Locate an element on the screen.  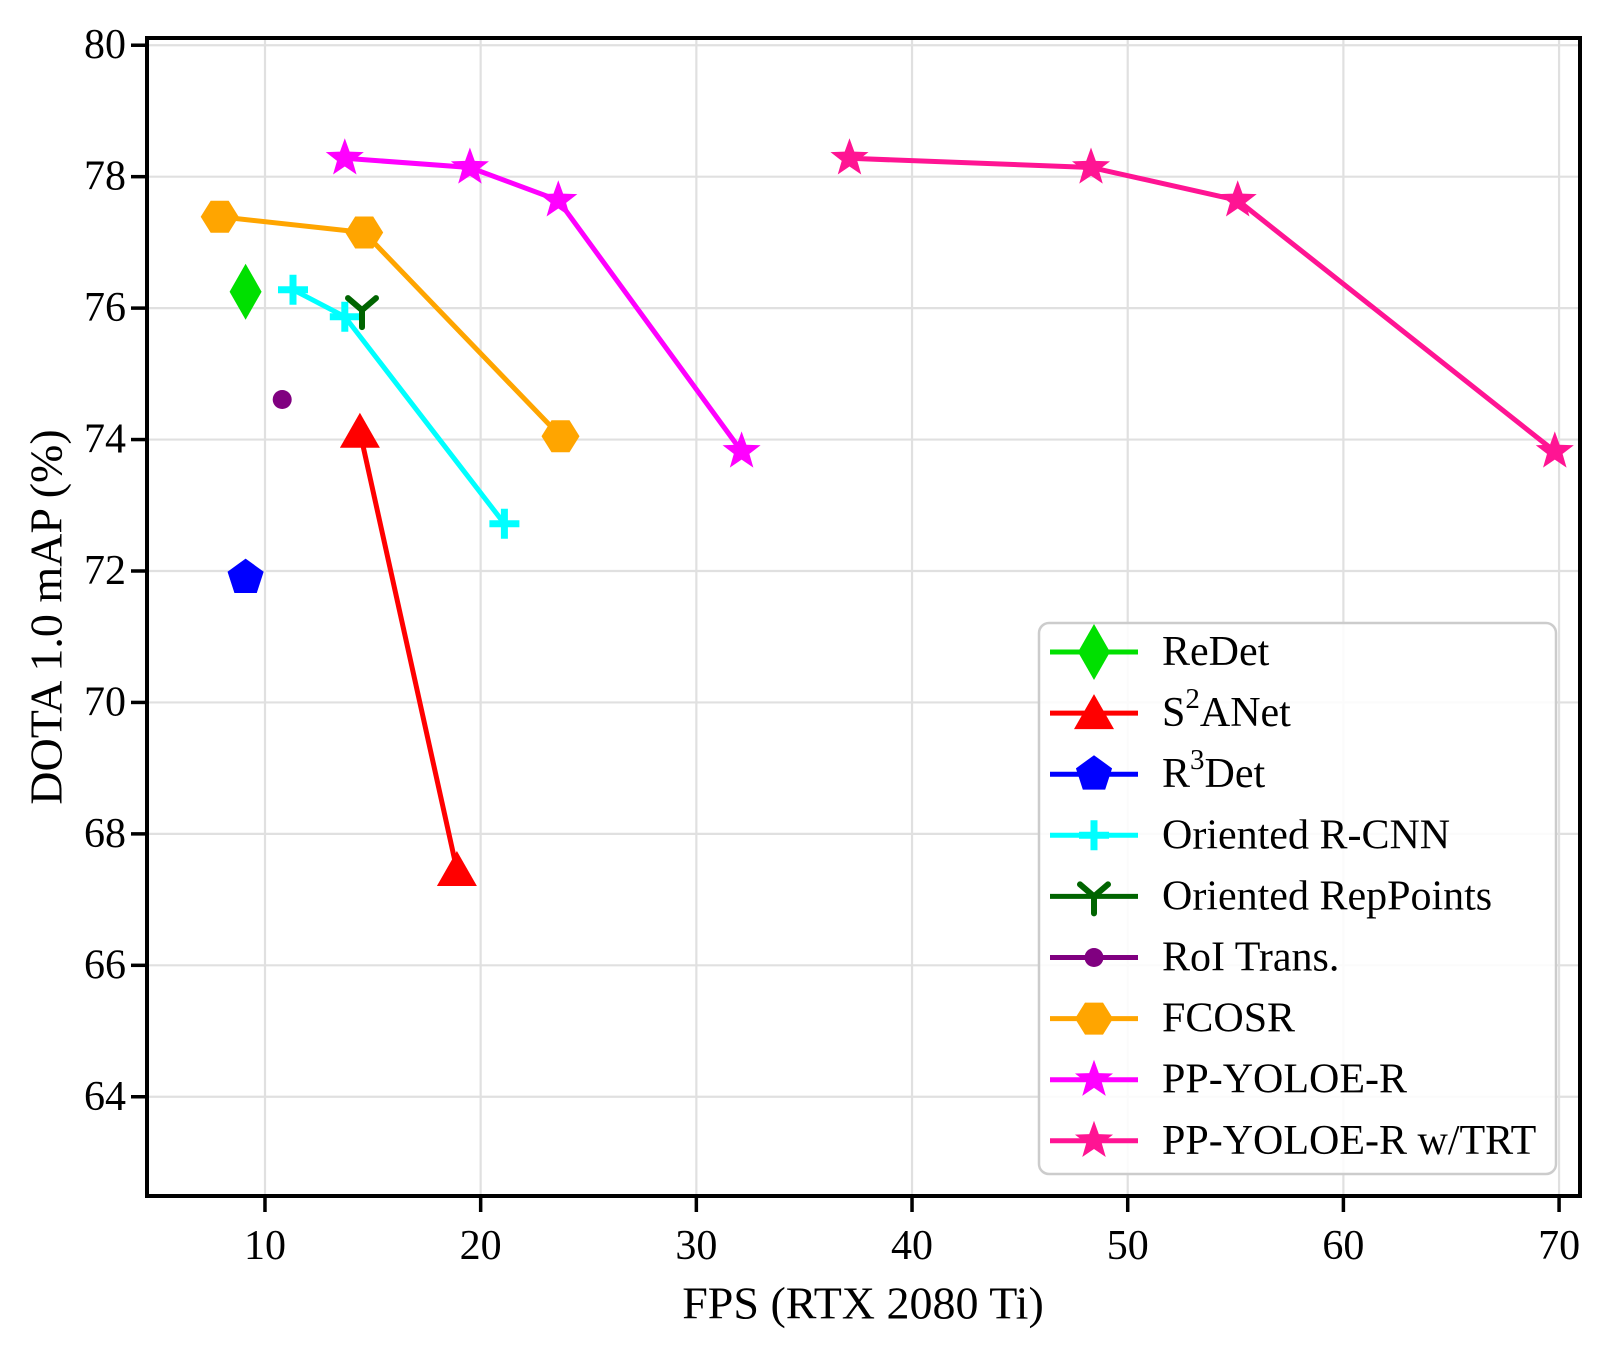
legend-label: Oriented RepPoints is located at coordinates (1327, 896).